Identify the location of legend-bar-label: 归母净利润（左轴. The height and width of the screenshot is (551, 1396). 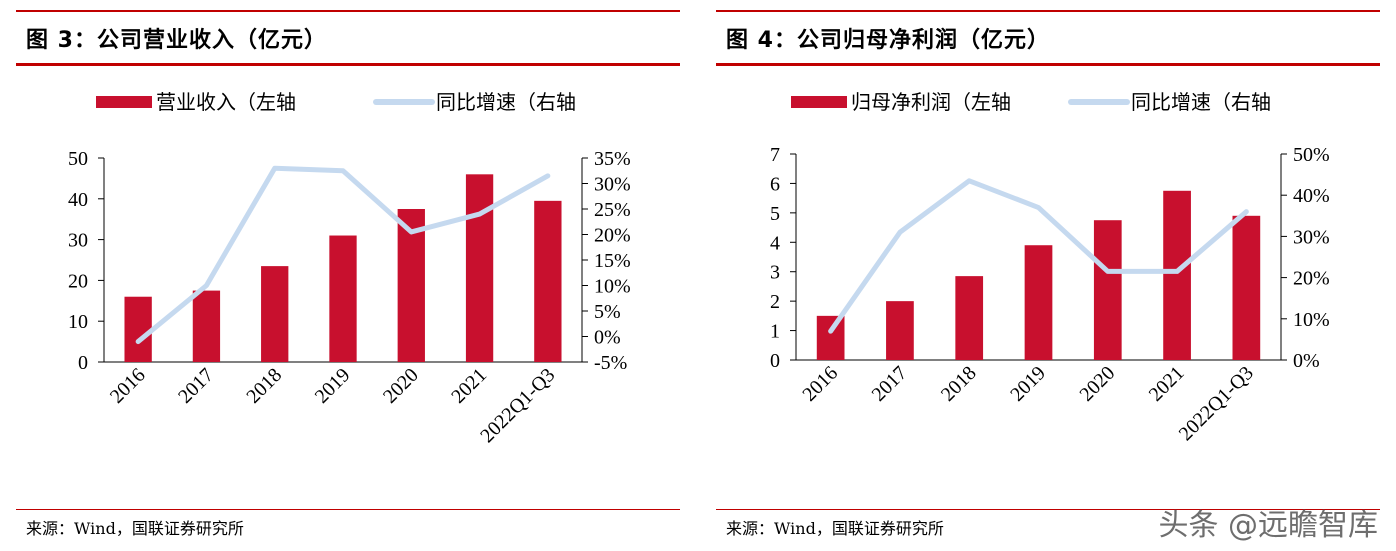
(931, 102).